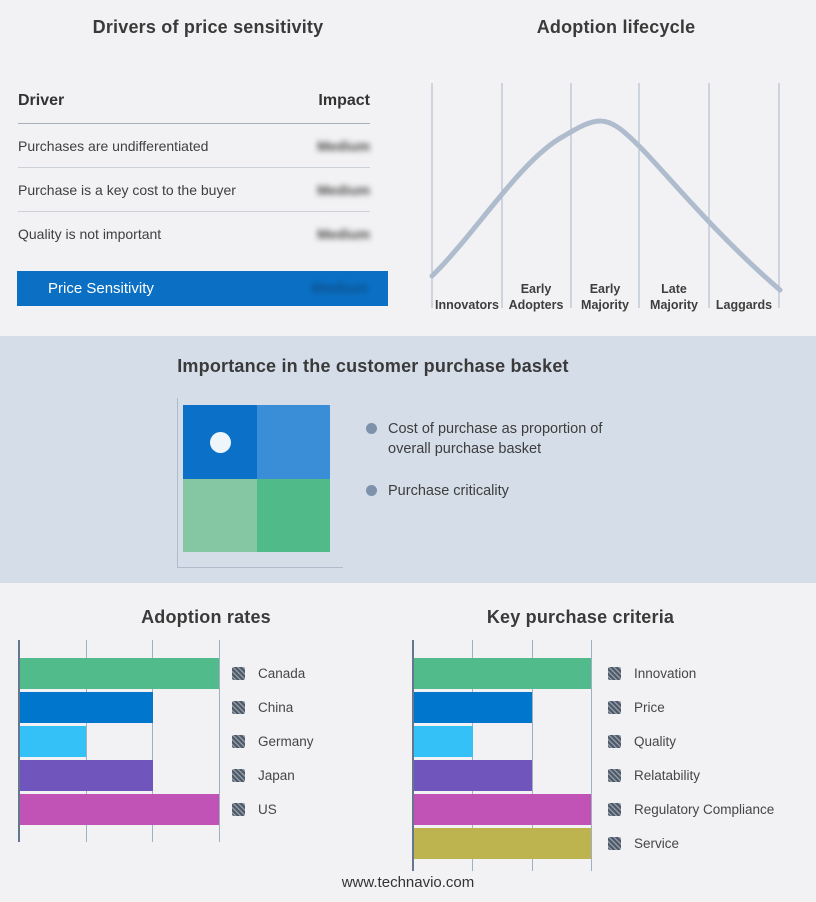 Image resolution: width=816 pixels, height=902 pixels. What do you see at coordinates (502, 843) in the screenshot?
I see `bar-service` at bounding box center [502, 843].